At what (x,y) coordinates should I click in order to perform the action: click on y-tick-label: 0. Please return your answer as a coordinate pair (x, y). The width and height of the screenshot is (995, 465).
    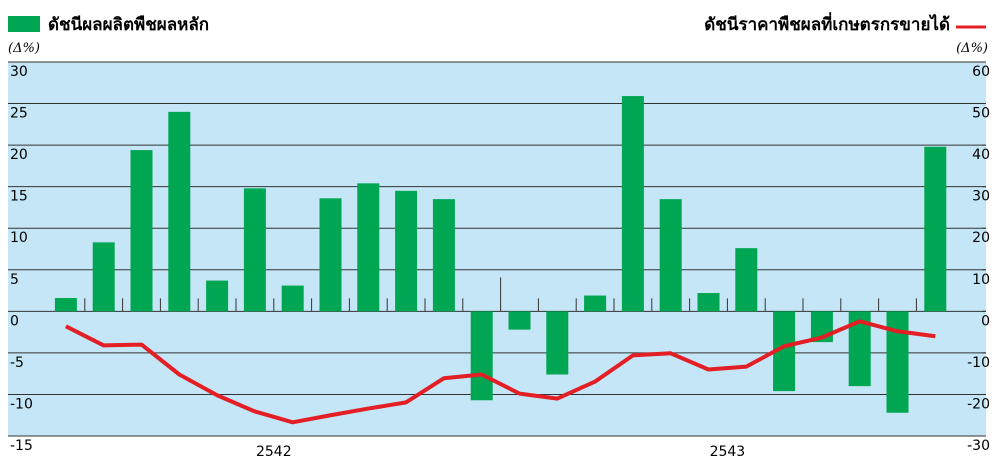
    Looking at the image, I should click on (14, 321).